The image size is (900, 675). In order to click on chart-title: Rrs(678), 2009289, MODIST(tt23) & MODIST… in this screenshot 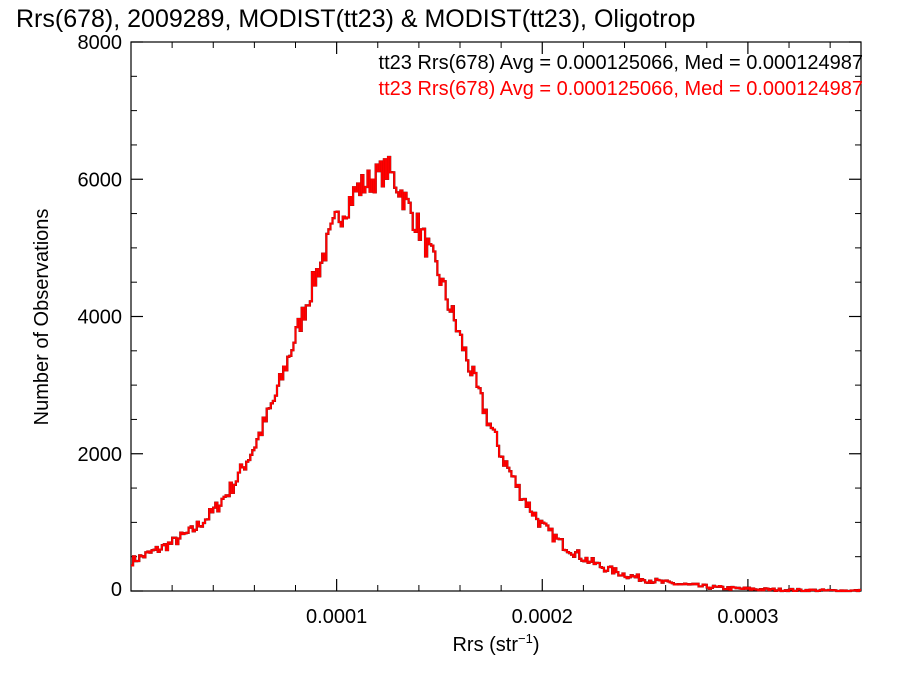, I will do `click(355, 19)`.